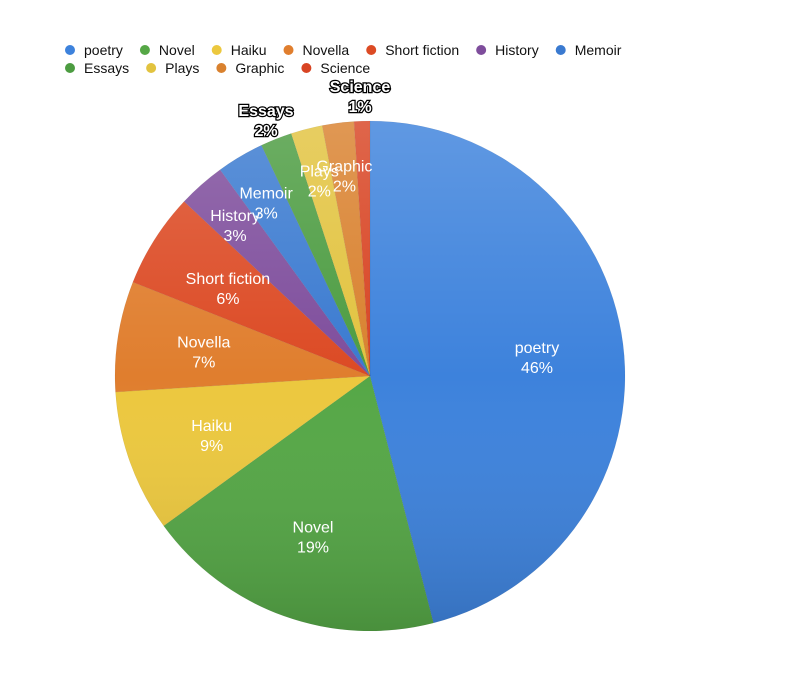 The width and height of the screenshot is (800, 674). Describe the element at coordinates (319, 171) in the screenshot. I see `slice-category-label: Plays` at that location.